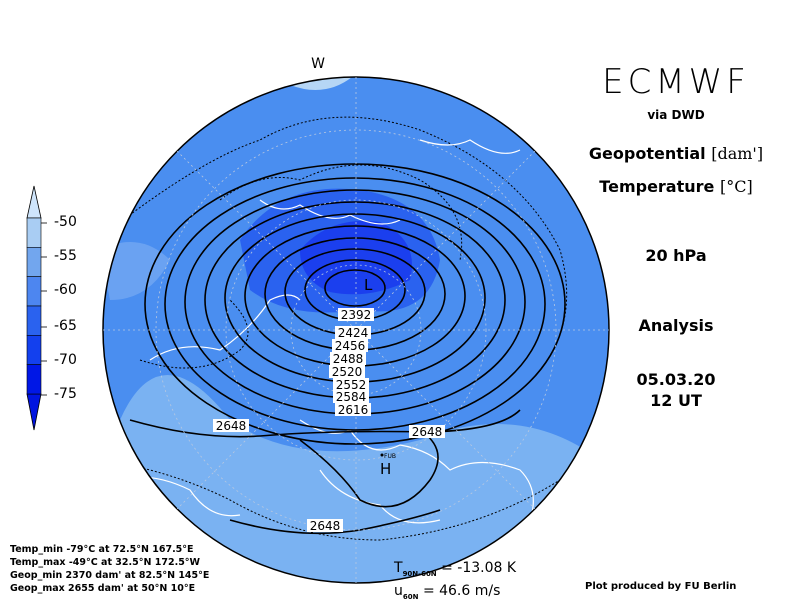 The height and width of the screenshot is (612, 792). I want to click on low-marker: L, so click(368, 285).